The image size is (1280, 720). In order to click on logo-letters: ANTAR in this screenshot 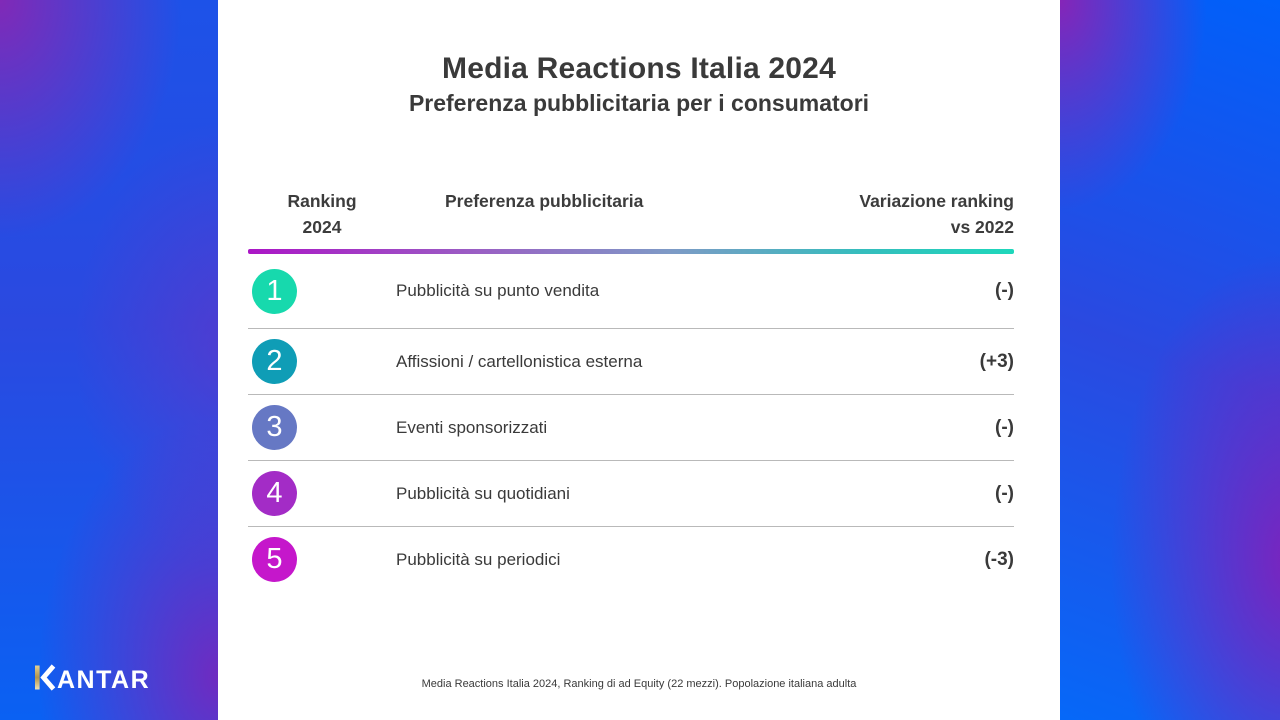, I will do `click(103, 678)`.